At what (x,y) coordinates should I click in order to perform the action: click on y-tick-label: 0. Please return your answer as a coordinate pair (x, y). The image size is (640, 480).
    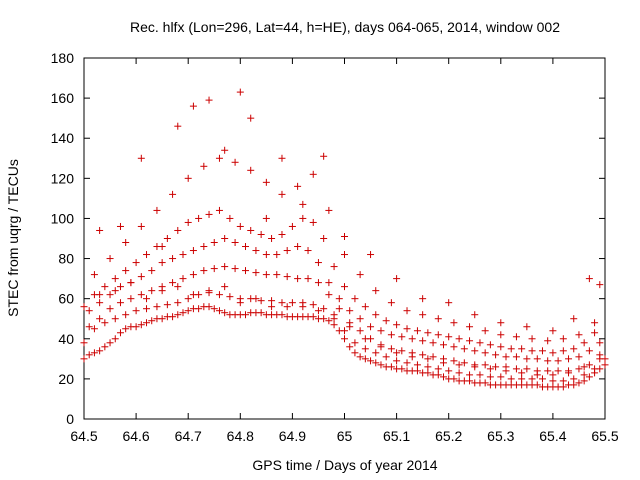
    Looking at the image, I should click on (70, 419).